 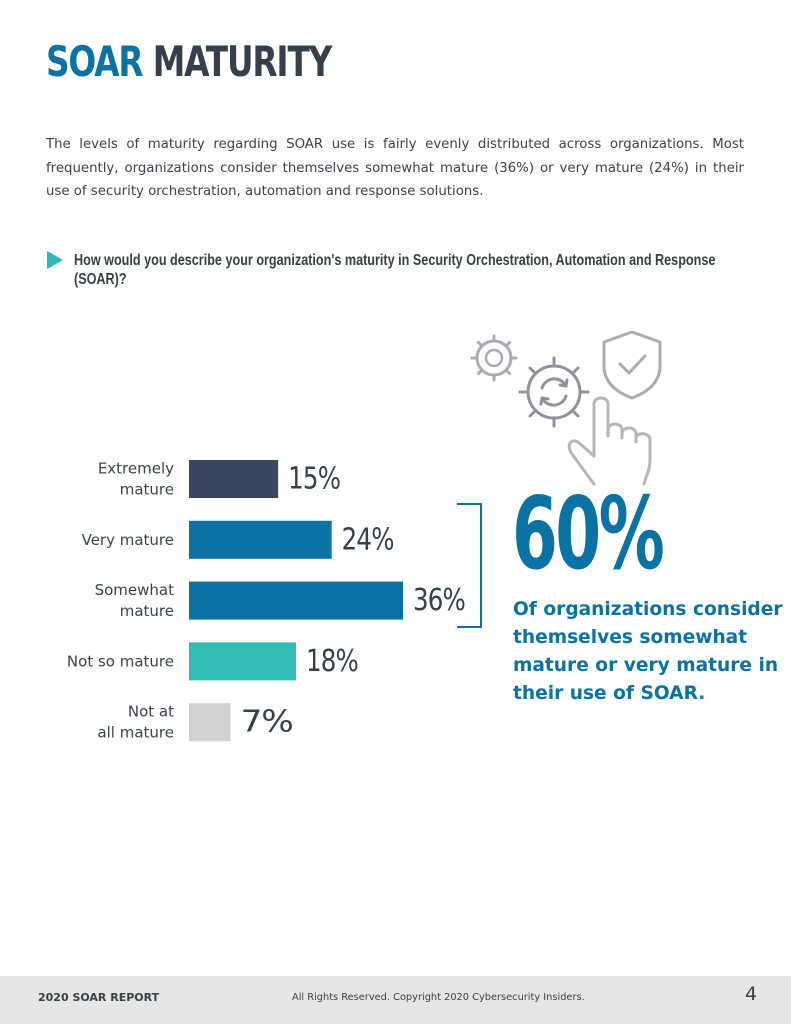 What do you see at coordinates (136, 479) in the screenshot?
I see `category-label-0: Extremely mature` at bounding box center [136, 479].